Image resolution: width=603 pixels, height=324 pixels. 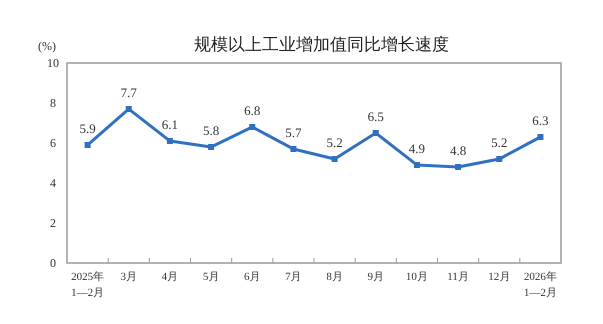 I want to click on x-tick-label: 11月, so click(x=458, y=277).